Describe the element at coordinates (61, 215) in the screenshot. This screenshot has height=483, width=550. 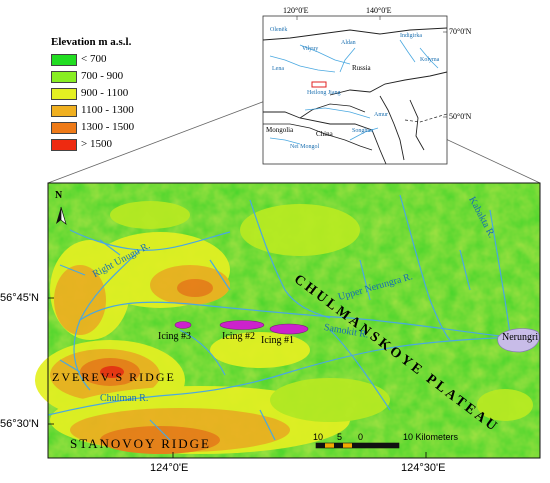
I see `north-arrow-icon` at that location.